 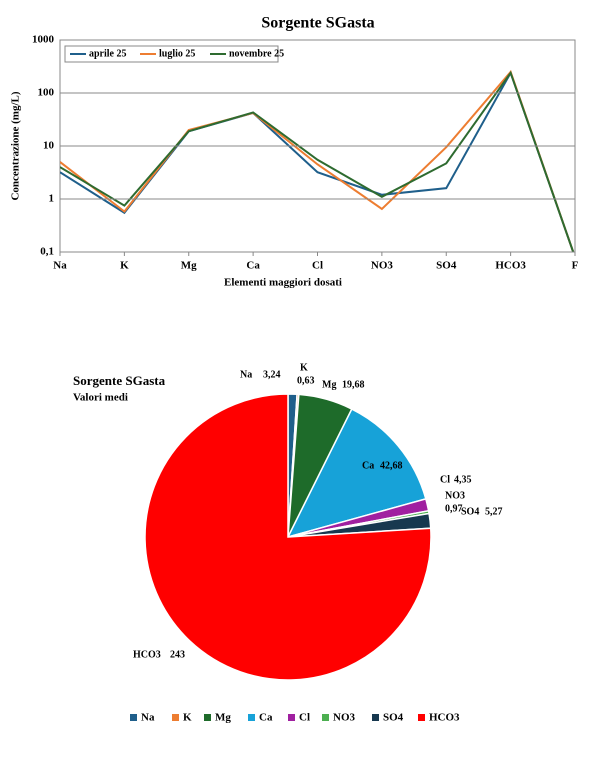 I want to click on line-title: Sorgente SGasta, so click(x=317, y=23).